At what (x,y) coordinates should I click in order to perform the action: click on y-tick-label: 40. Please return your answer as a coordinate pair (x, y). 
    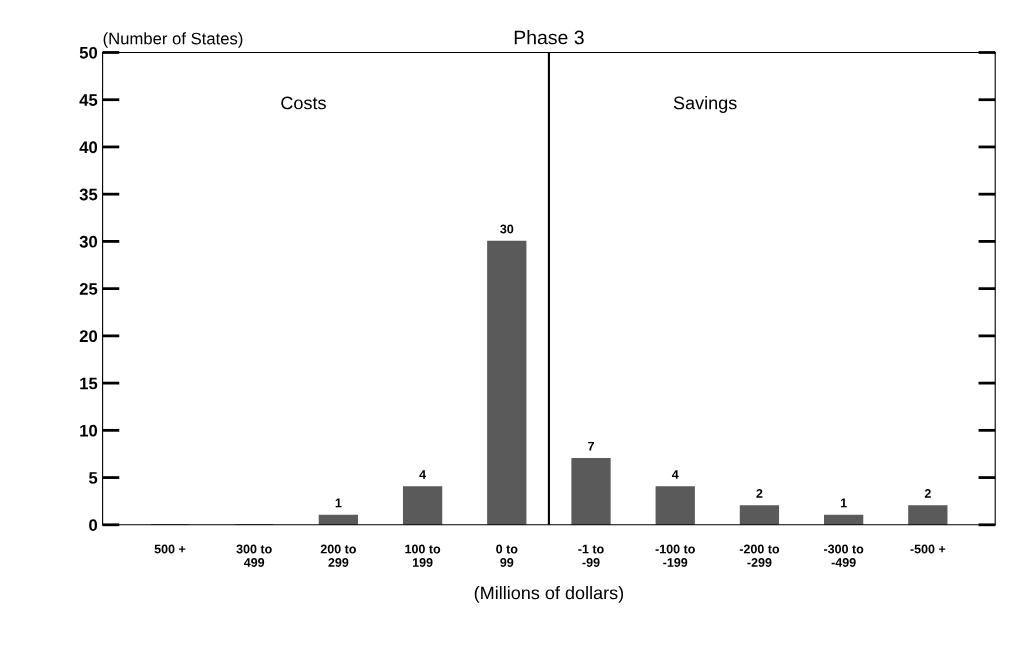
    Looking at the image, I should click on (88, 147).